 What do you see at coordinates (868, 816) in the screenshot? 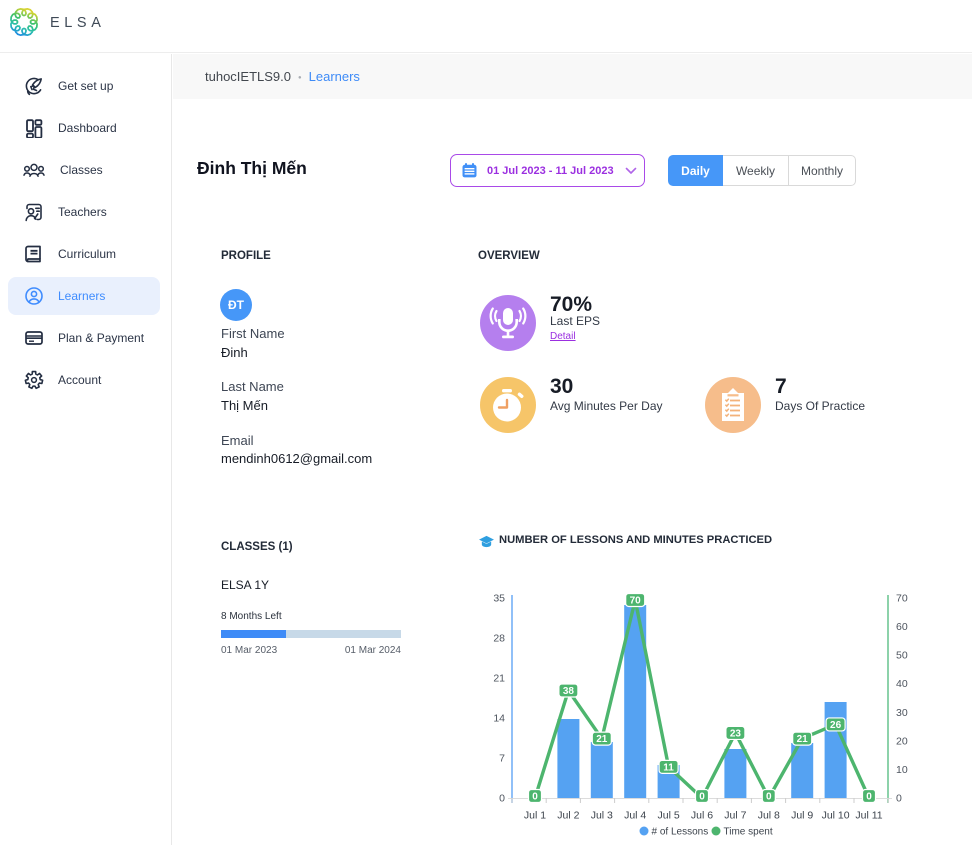
I see `svg-text: Jul 11` at bounding box center [868, 816].